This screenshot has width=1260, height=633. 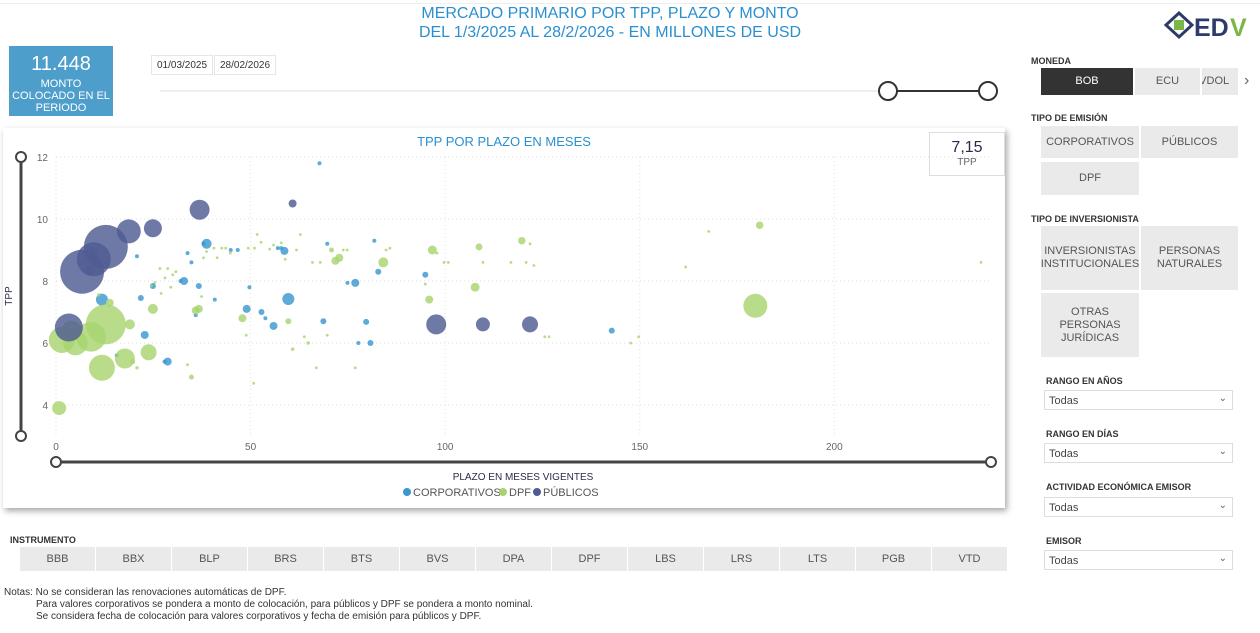 What do you see at coordinates (893, 559) in the screenshot?
I see `instrumento-pgb-button: PGB` at bounding box center [893, 559].